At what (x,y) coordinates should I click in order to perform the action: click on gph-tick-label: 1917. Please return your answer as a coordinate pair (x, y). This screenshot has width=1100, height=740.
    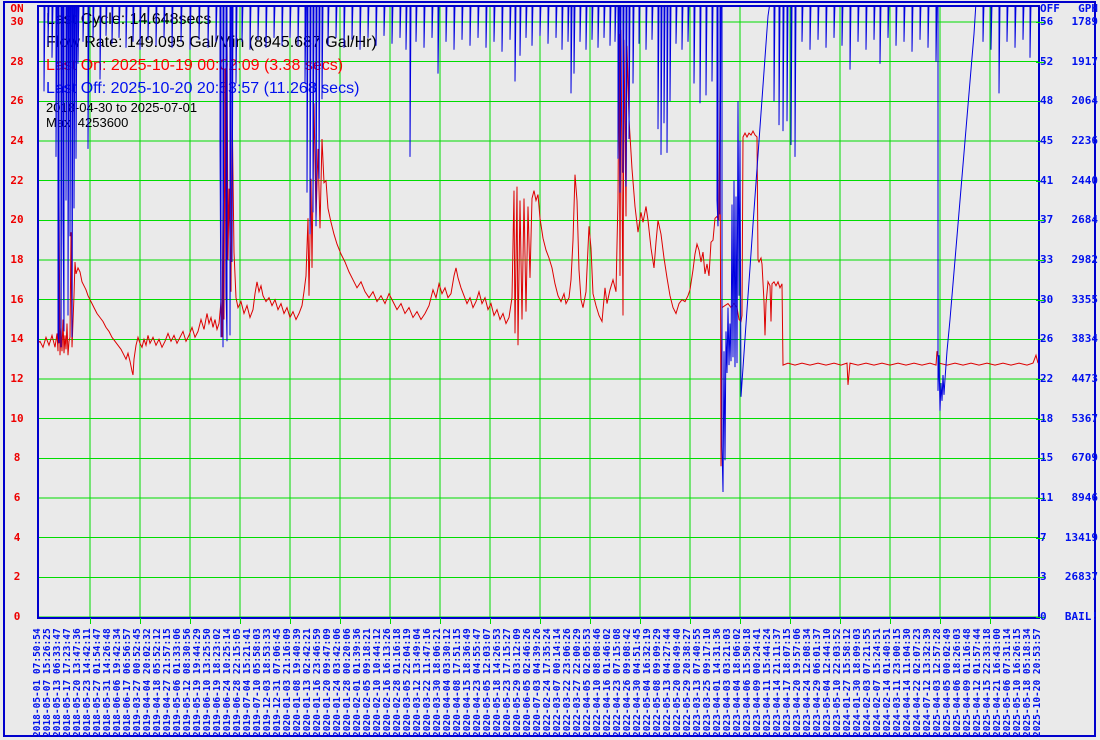
    Looking at the image, I should click on (1085, 61).